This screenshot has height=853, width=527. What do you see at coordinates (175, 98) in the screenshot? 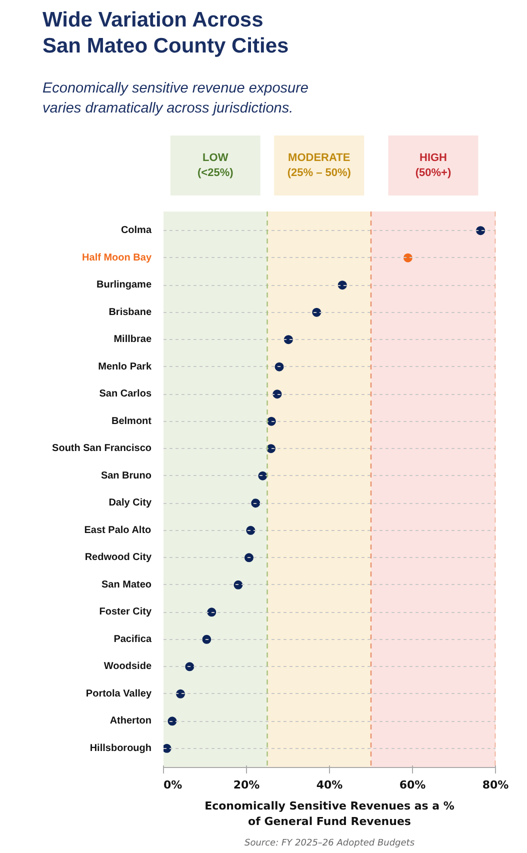
I see `chart-subtitle: Economically sensitive revenue exposure varies dramatically across jurisdictions.` at bounding box center [175, 98].